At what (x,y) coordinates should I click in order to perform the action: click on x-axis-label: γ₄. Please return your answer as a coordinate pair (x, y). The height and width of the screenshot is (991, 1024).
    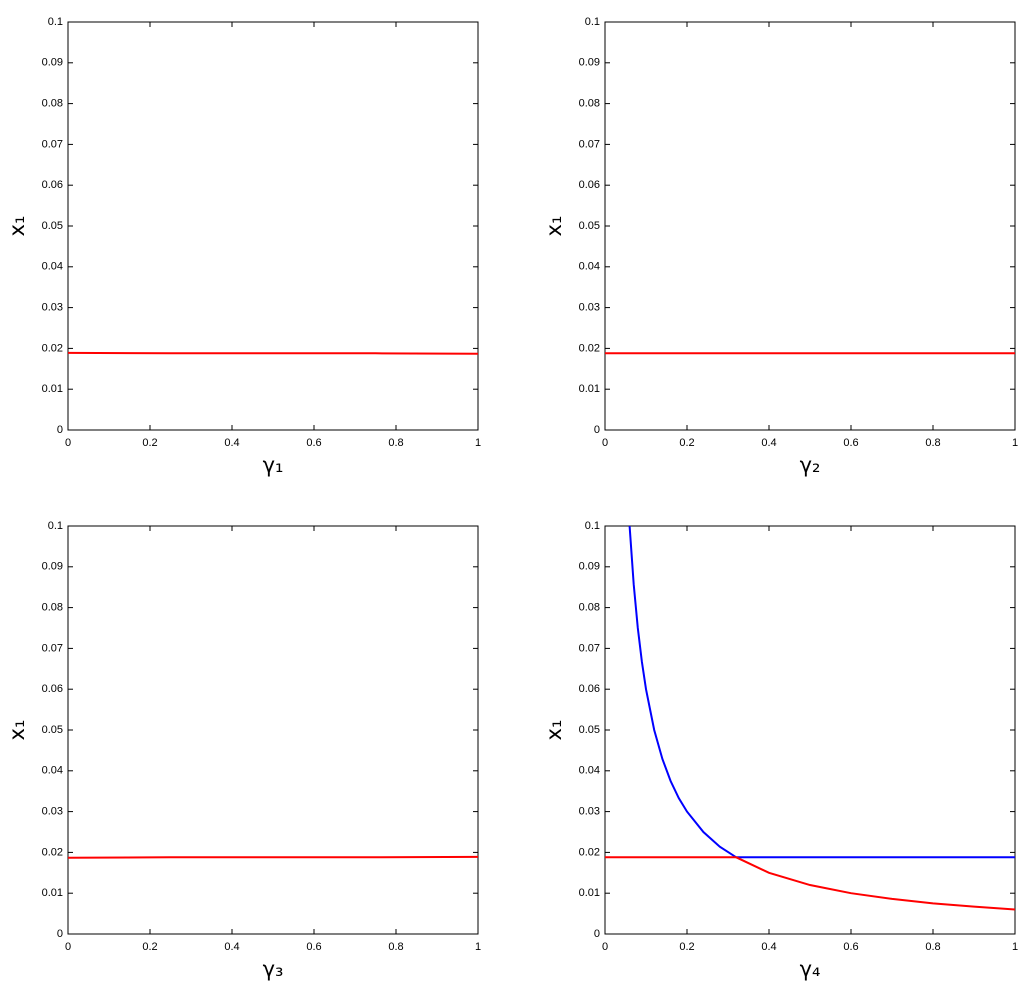
    Looking at the image, I should click on (810, 969).